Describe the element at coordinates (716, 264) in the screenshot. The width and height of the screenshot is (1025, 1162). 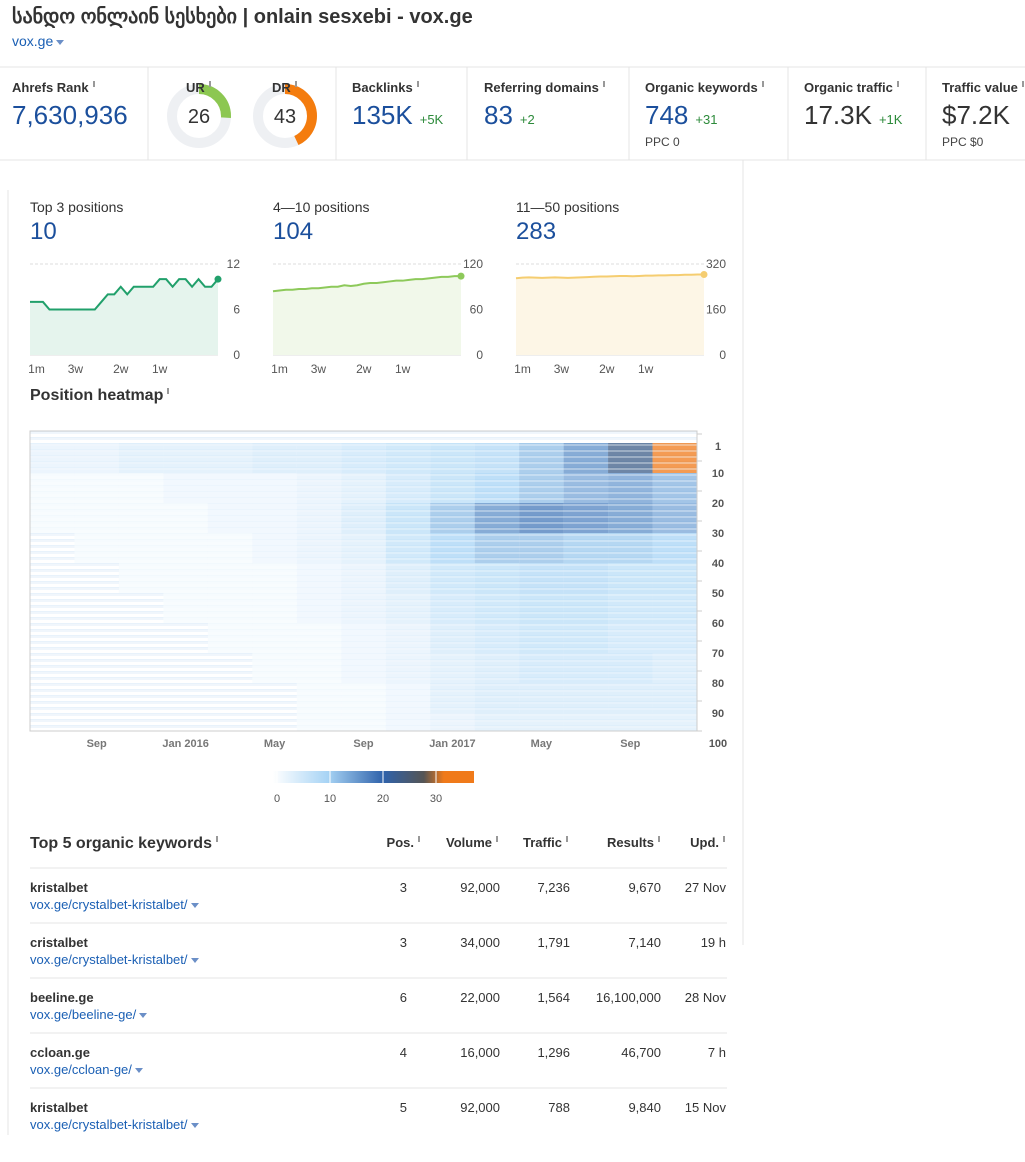
I see `y-tick-label: 320` at that location.